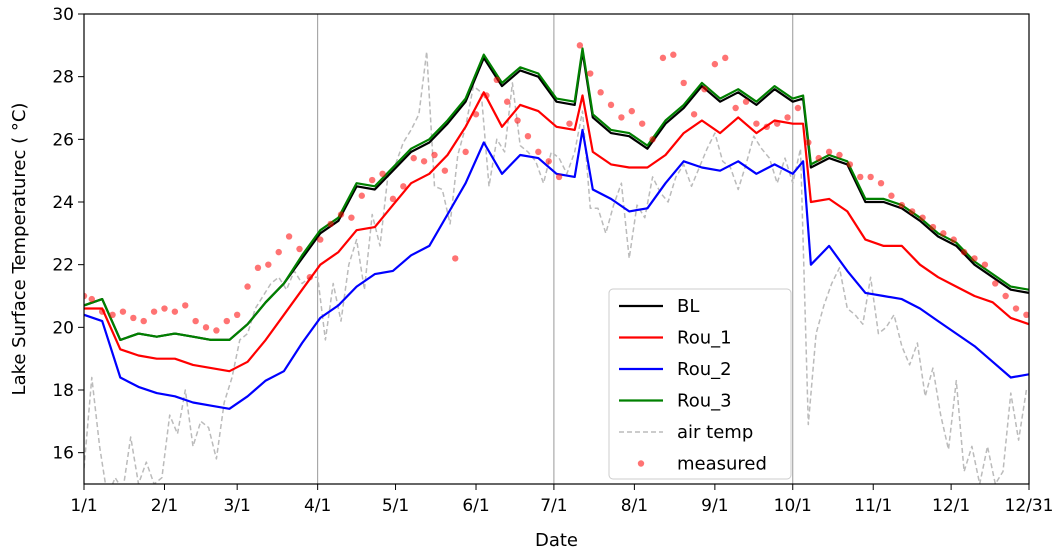 This screenshot has height=551, width=1064. Describe the element at coordinates (63, 140) in the screenshot. I see `y-tick-label: 26` at that location.